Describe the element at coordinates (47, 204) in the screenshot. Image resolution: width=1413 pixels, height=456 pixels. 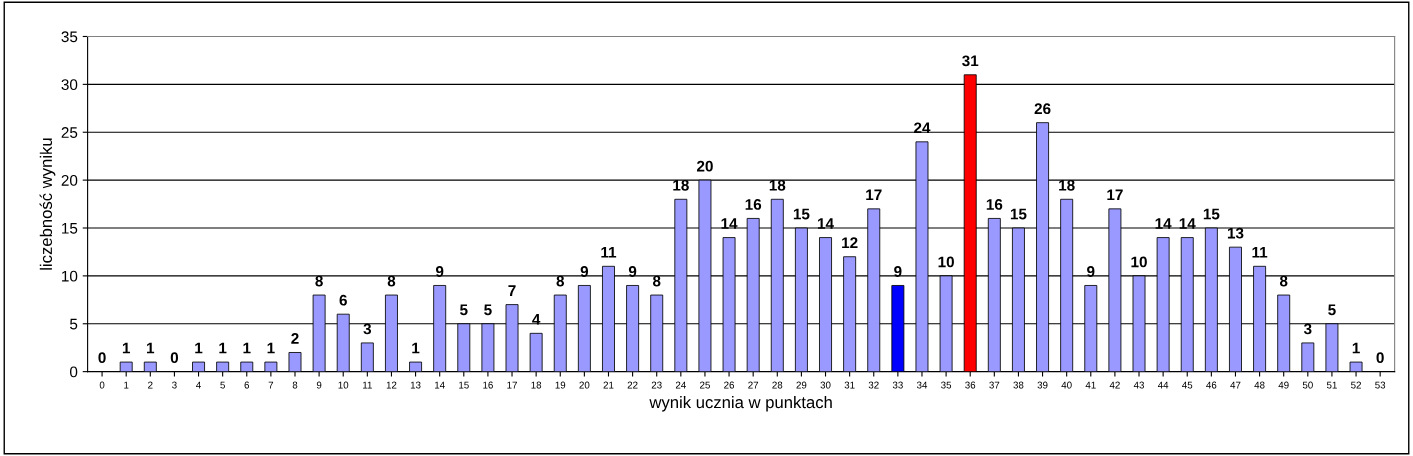
I see `y-axis-title: liczebność wyniku` at that location.